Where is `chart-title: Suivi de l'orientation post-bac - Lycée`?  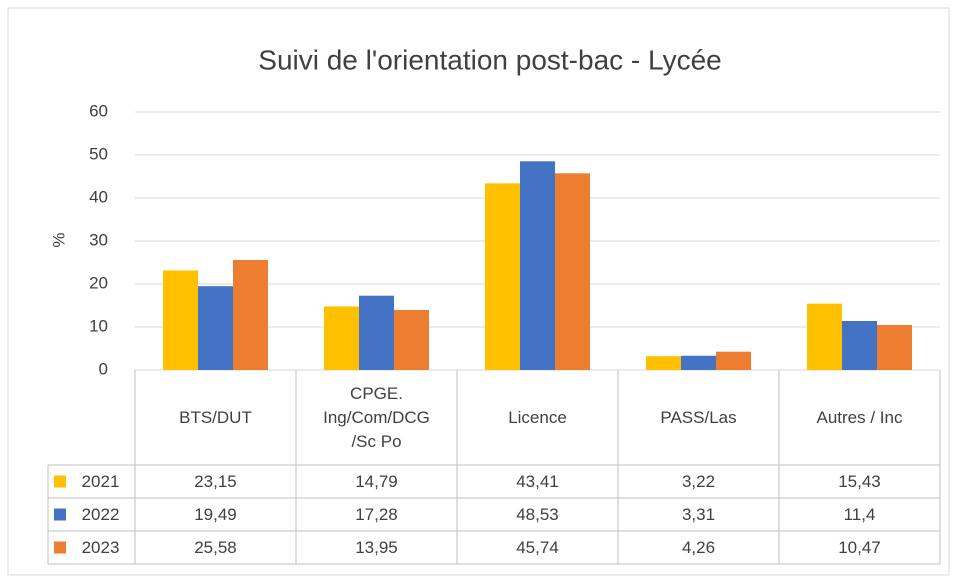
chart-title: Suivi de l'orientation post-bac - Lycée is located at coordinates (489, 59).